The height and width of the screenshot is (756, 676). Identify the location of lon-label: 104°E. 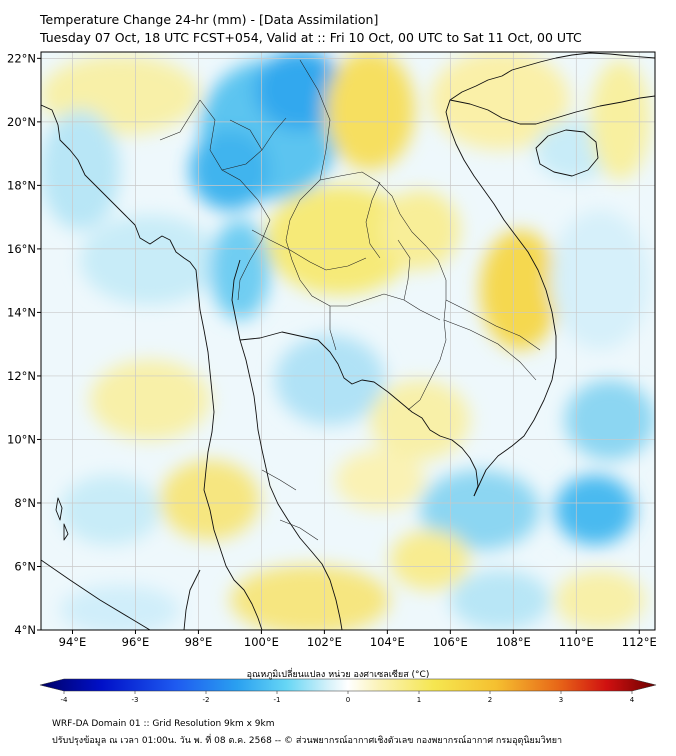
(387, 642).